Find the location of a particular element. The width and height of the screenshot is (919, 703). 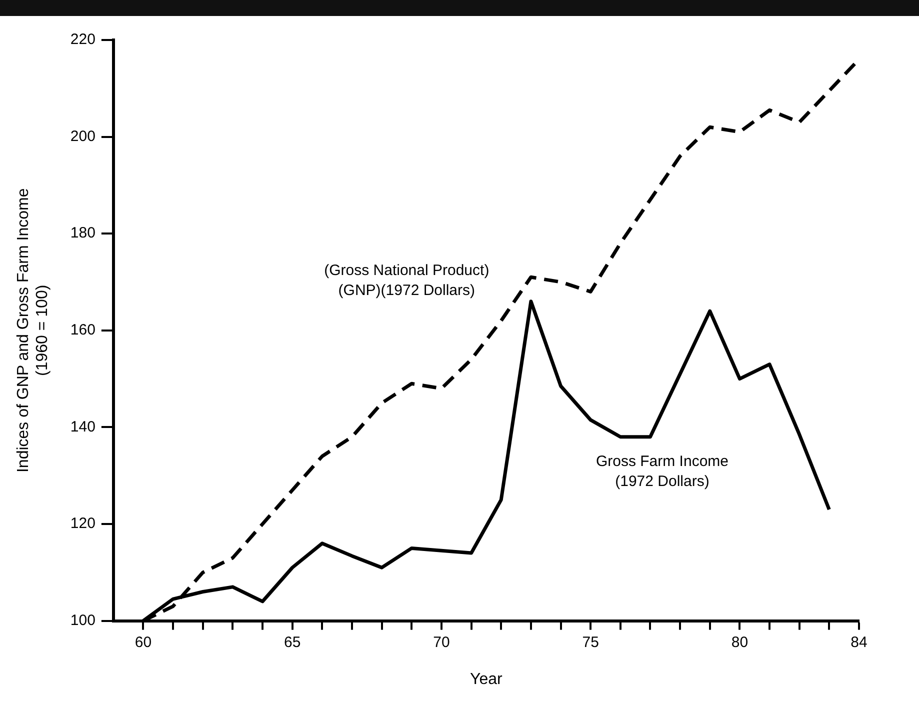

series-label: Gross Farm Income (1972 Dollars) is located at coordinates (662, 471).